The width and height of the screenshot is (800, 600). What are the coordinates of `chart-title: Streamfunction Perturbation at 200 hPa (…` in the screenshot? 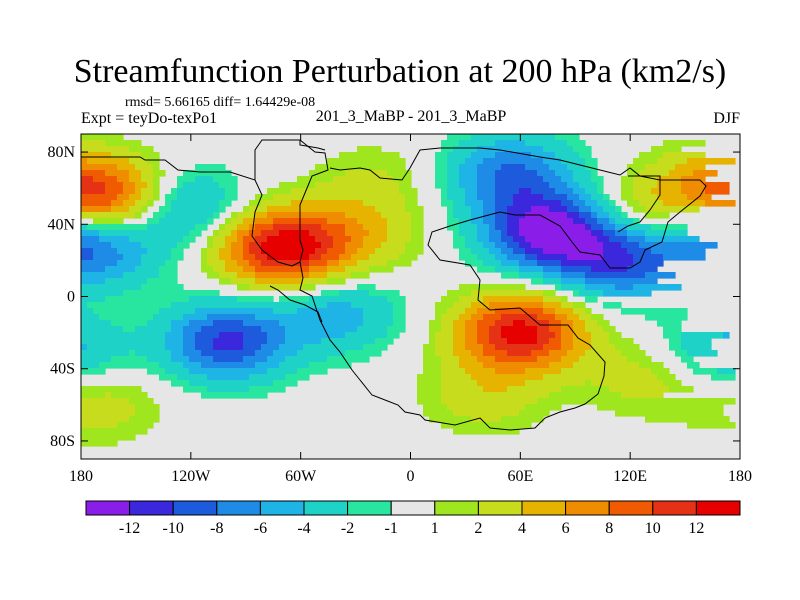 It's located at (400, 71).